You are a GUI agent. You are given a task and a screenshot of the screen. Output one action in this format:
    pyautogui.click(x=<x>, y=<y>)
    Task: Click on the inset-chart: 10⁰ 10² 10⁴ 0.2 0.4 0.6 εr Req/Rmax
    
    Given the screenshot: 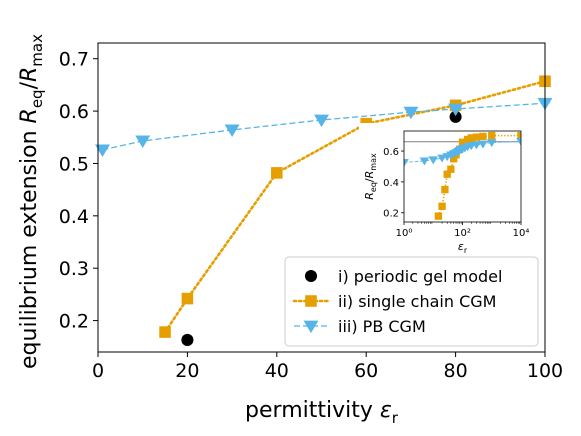 What is the action you would take?
    pyautogui.click(x=451, y=189)
    